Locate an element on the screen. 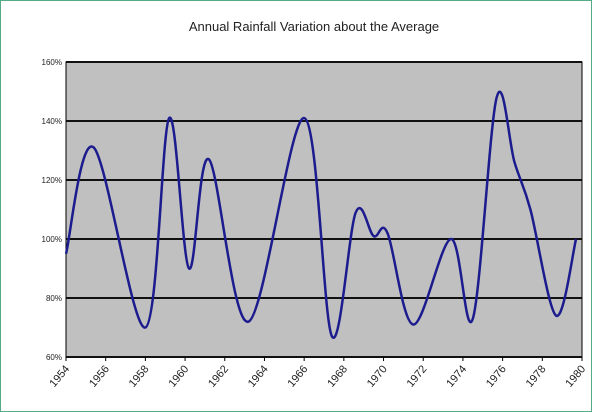 This screenshot has width=592, height=412. y-tick-label: 160% is located at coordinates (52, 62).